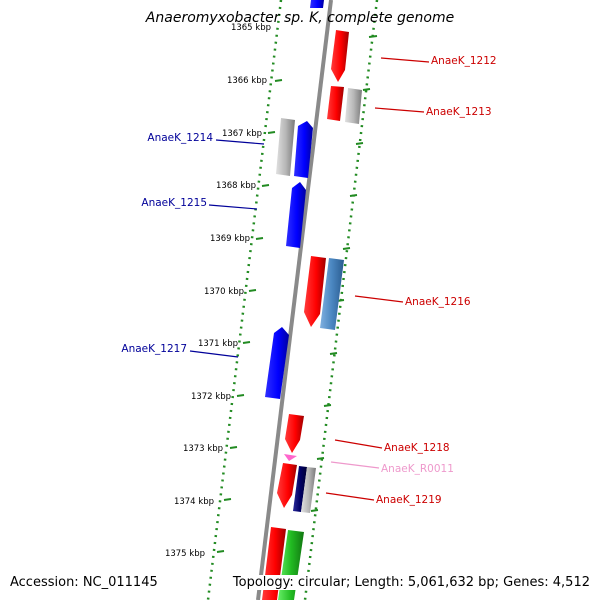  What do you see at coordinates (438, 302) in the screenshot?
I see `gene-label-anaek-1216: AnaeK_1216` at bounding box center [438, 302].